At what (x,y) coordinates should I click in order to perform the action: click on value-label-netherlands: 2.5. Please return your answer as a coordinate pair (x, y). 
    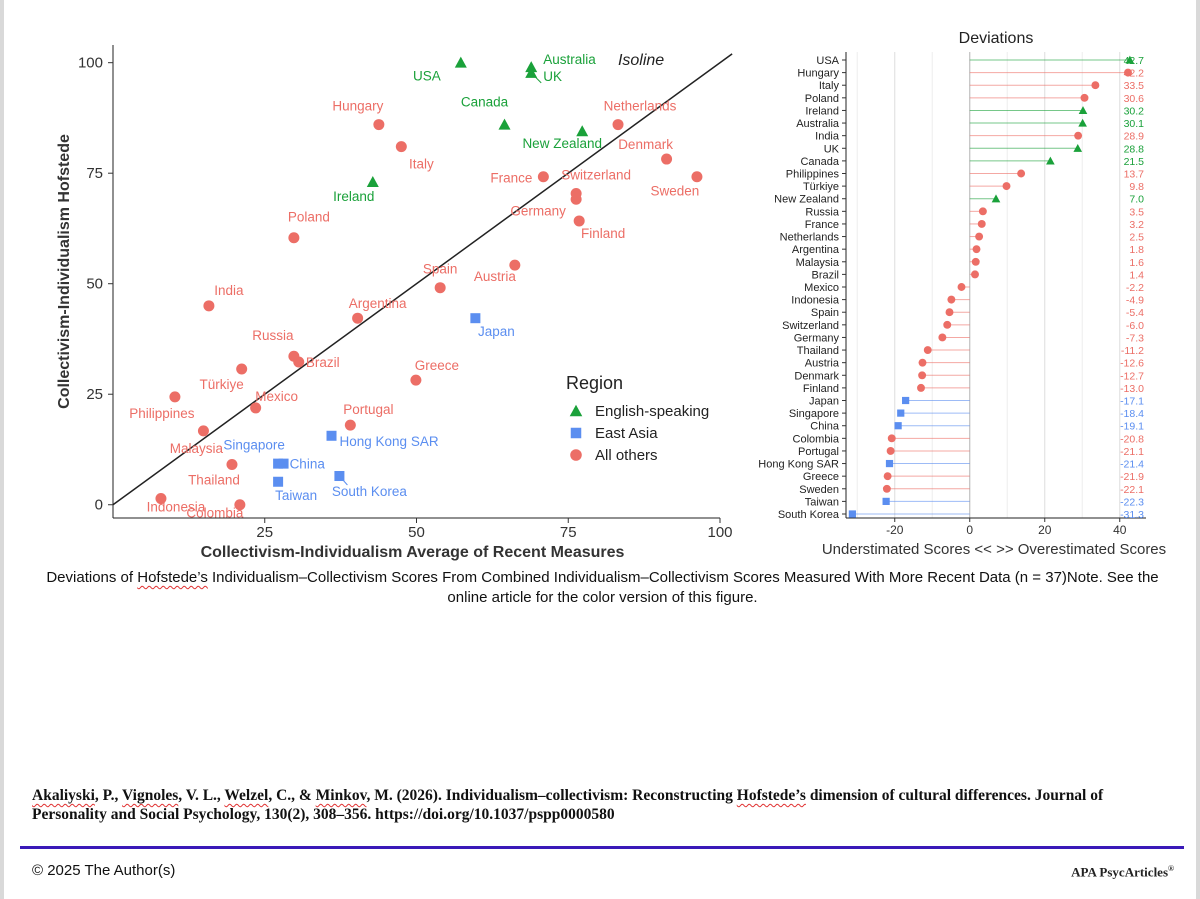
    Looking at the image, I should click on (1136, 238).